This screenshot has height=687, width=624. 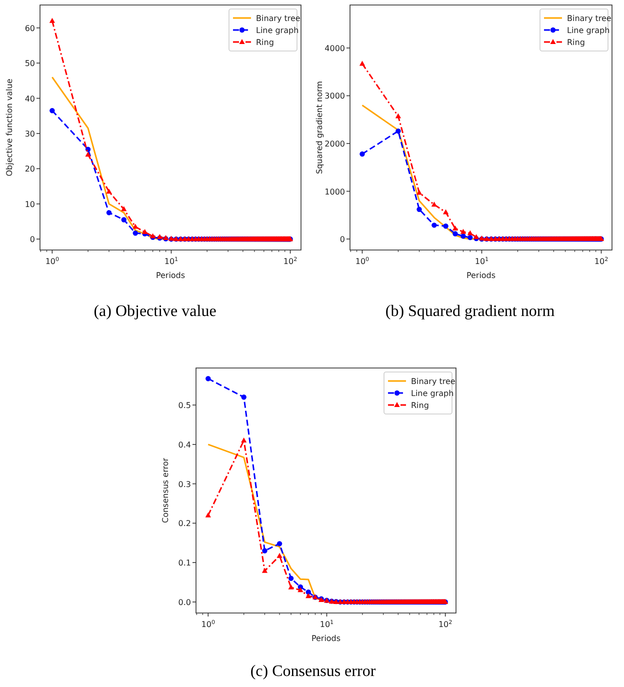 What do you see at coordinates (29, 169) in the screenshot?
I see `y-tick-label: 20` at bounding box center [29, 169].